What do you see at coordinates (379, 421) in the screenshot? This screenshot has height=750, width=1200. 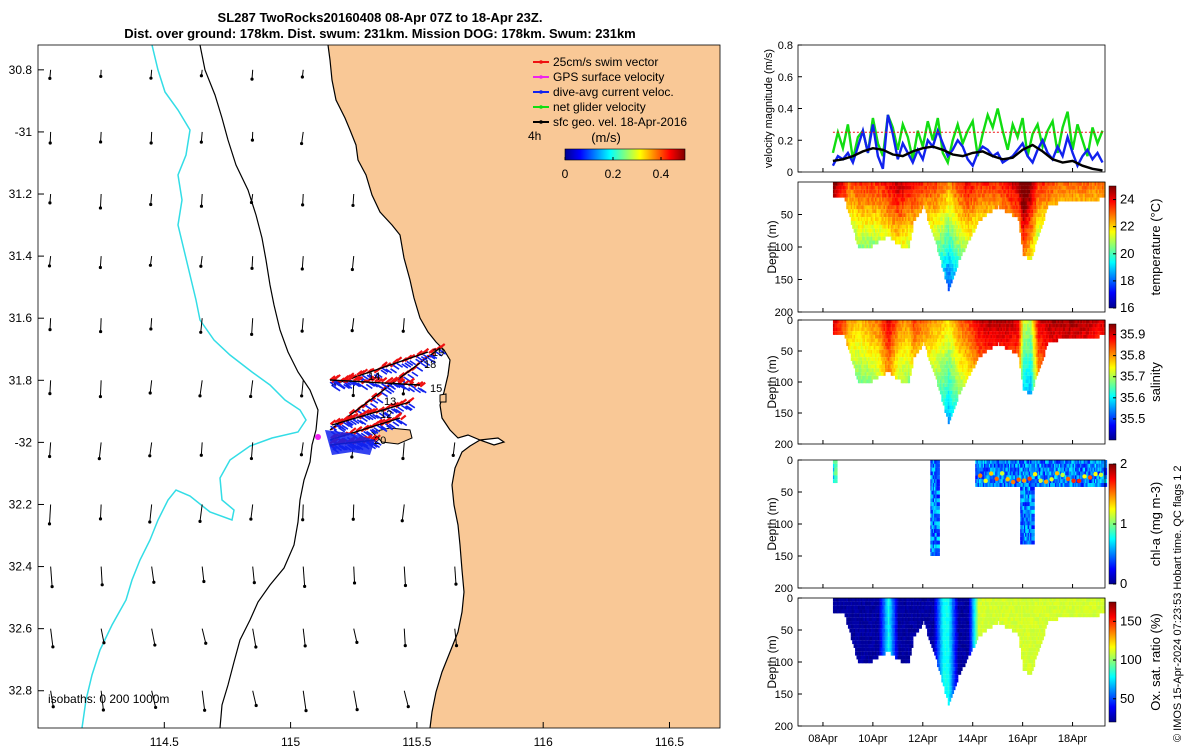 I see `swim-vector` at bounding box center [379, 421].